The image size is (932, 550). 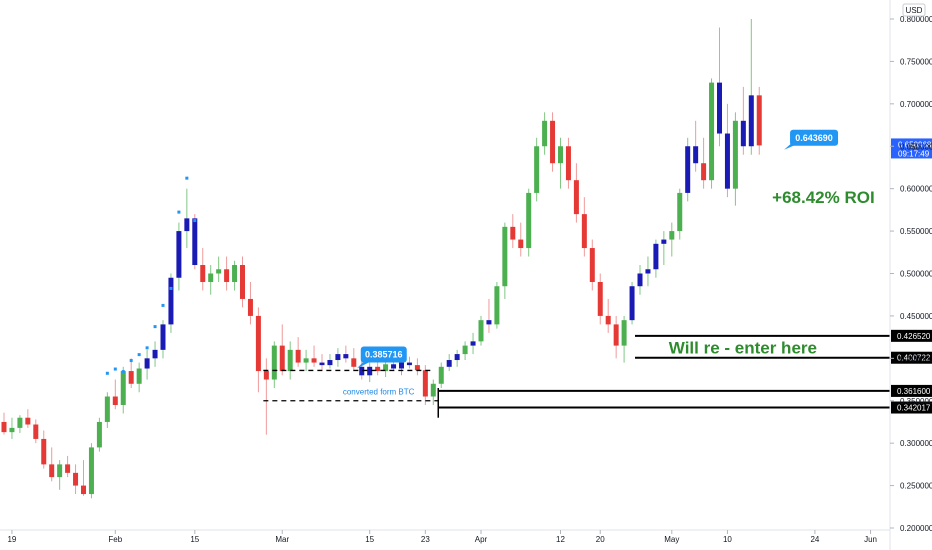 I want to click on y-tick-label: 0.500000, so click(x=916, y=274).